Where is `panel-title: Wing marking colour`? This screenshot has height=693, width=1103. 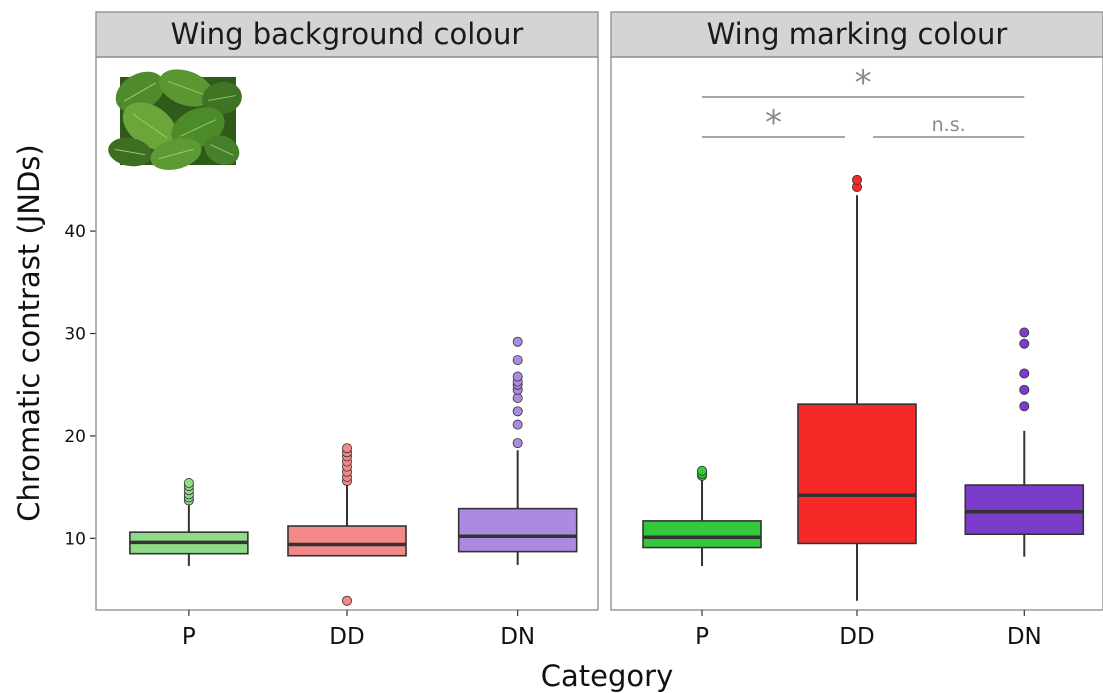
panel-title: Wing marking colour is located at coordinates (857, 34).